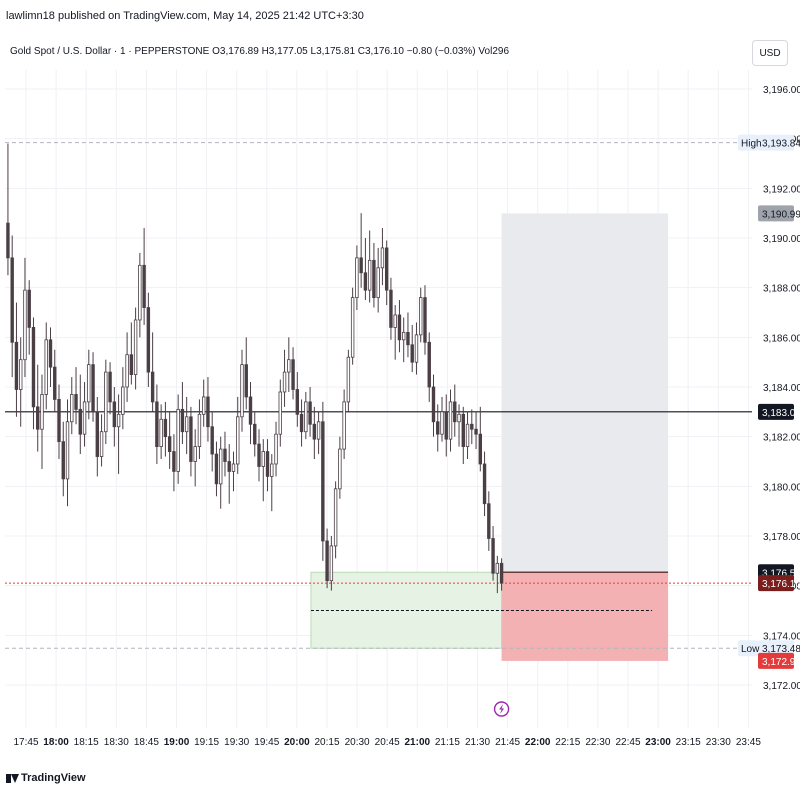  What do you see at coordinates (781, 413) in the screenshot?
I see `price-label-value: 3,183.00` at bounding box center [781, 413].